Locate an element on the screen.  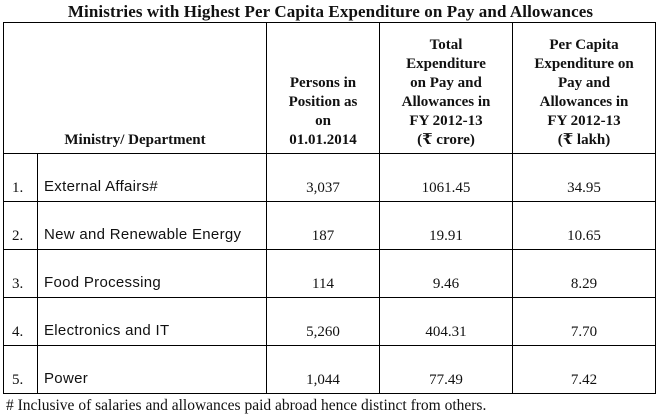
header-per-capita-line: Per Capita is located at coordinates (584, 45).